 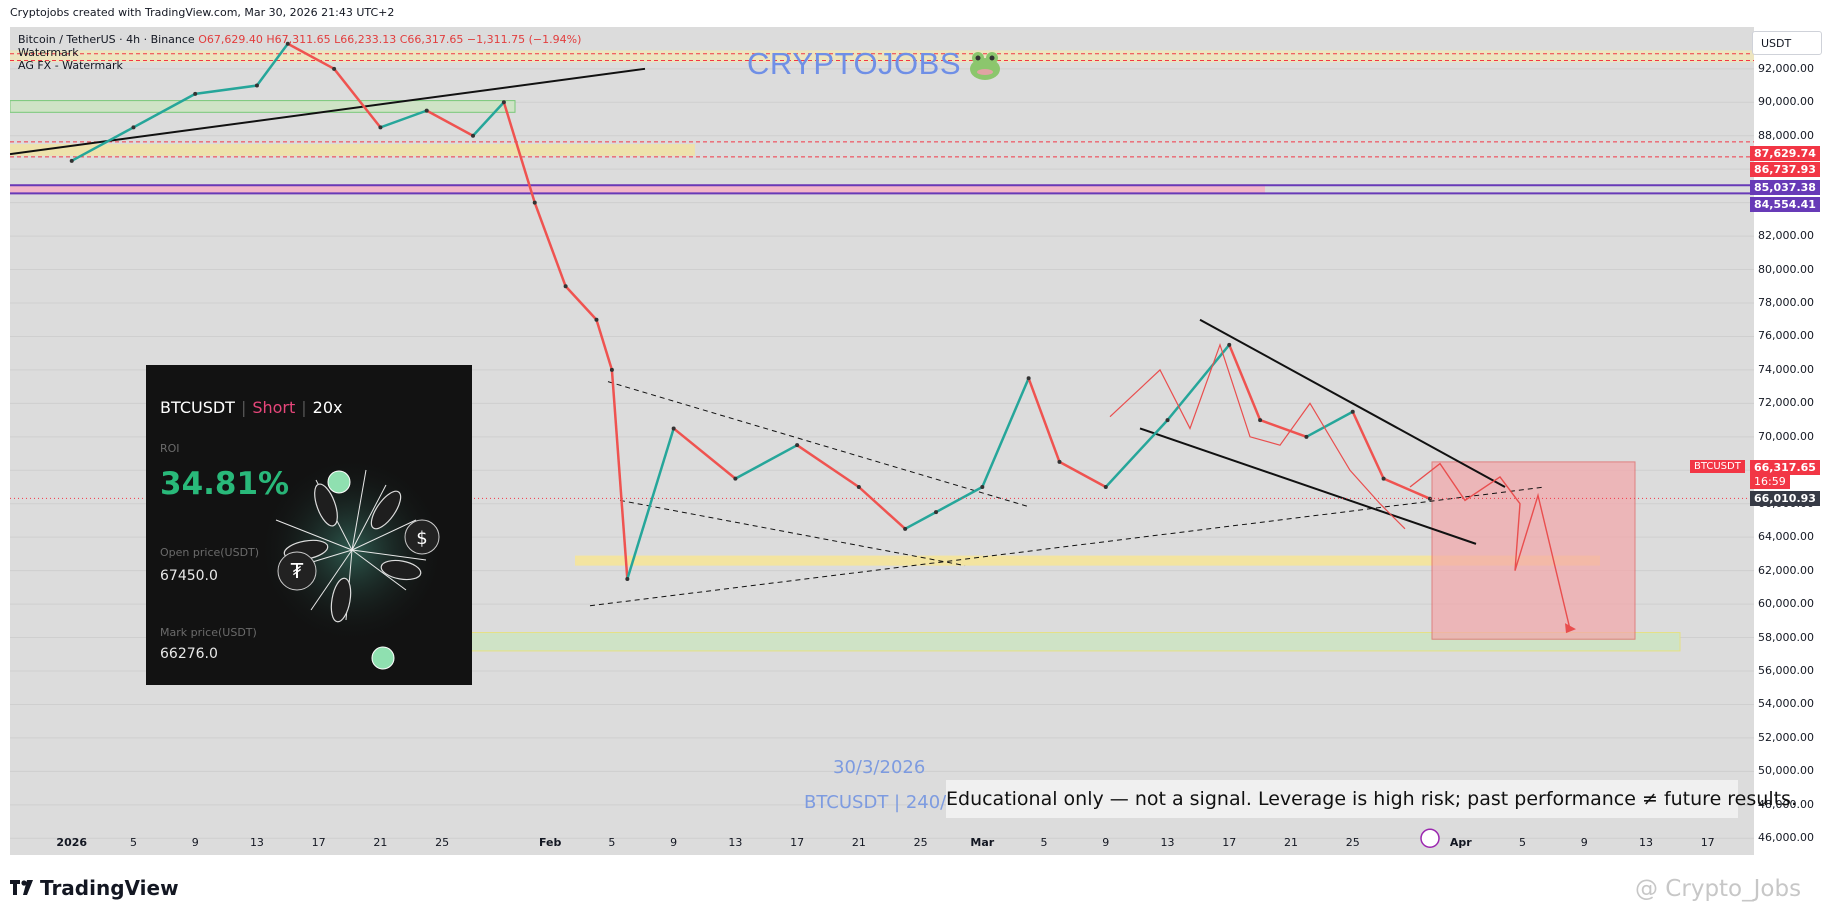 What do you see at coordinates (1460, 842) in the screenshot?
I see `x-tick-label: Apr` at bounding box center [1460, 842].